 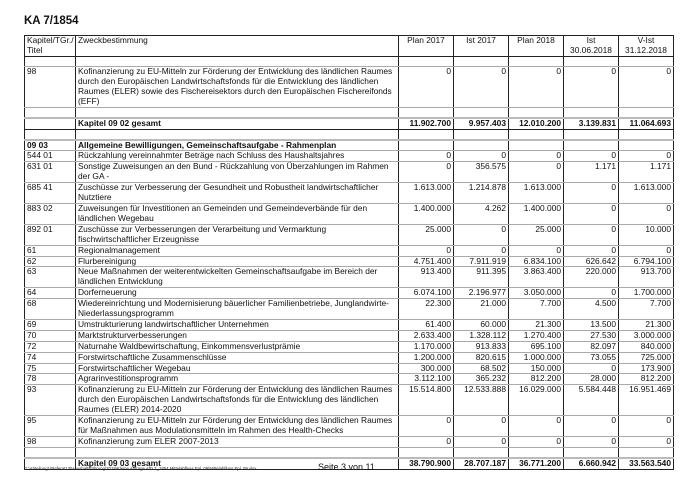 I want to click on value-plan-2017, so click(x=426, y=145).